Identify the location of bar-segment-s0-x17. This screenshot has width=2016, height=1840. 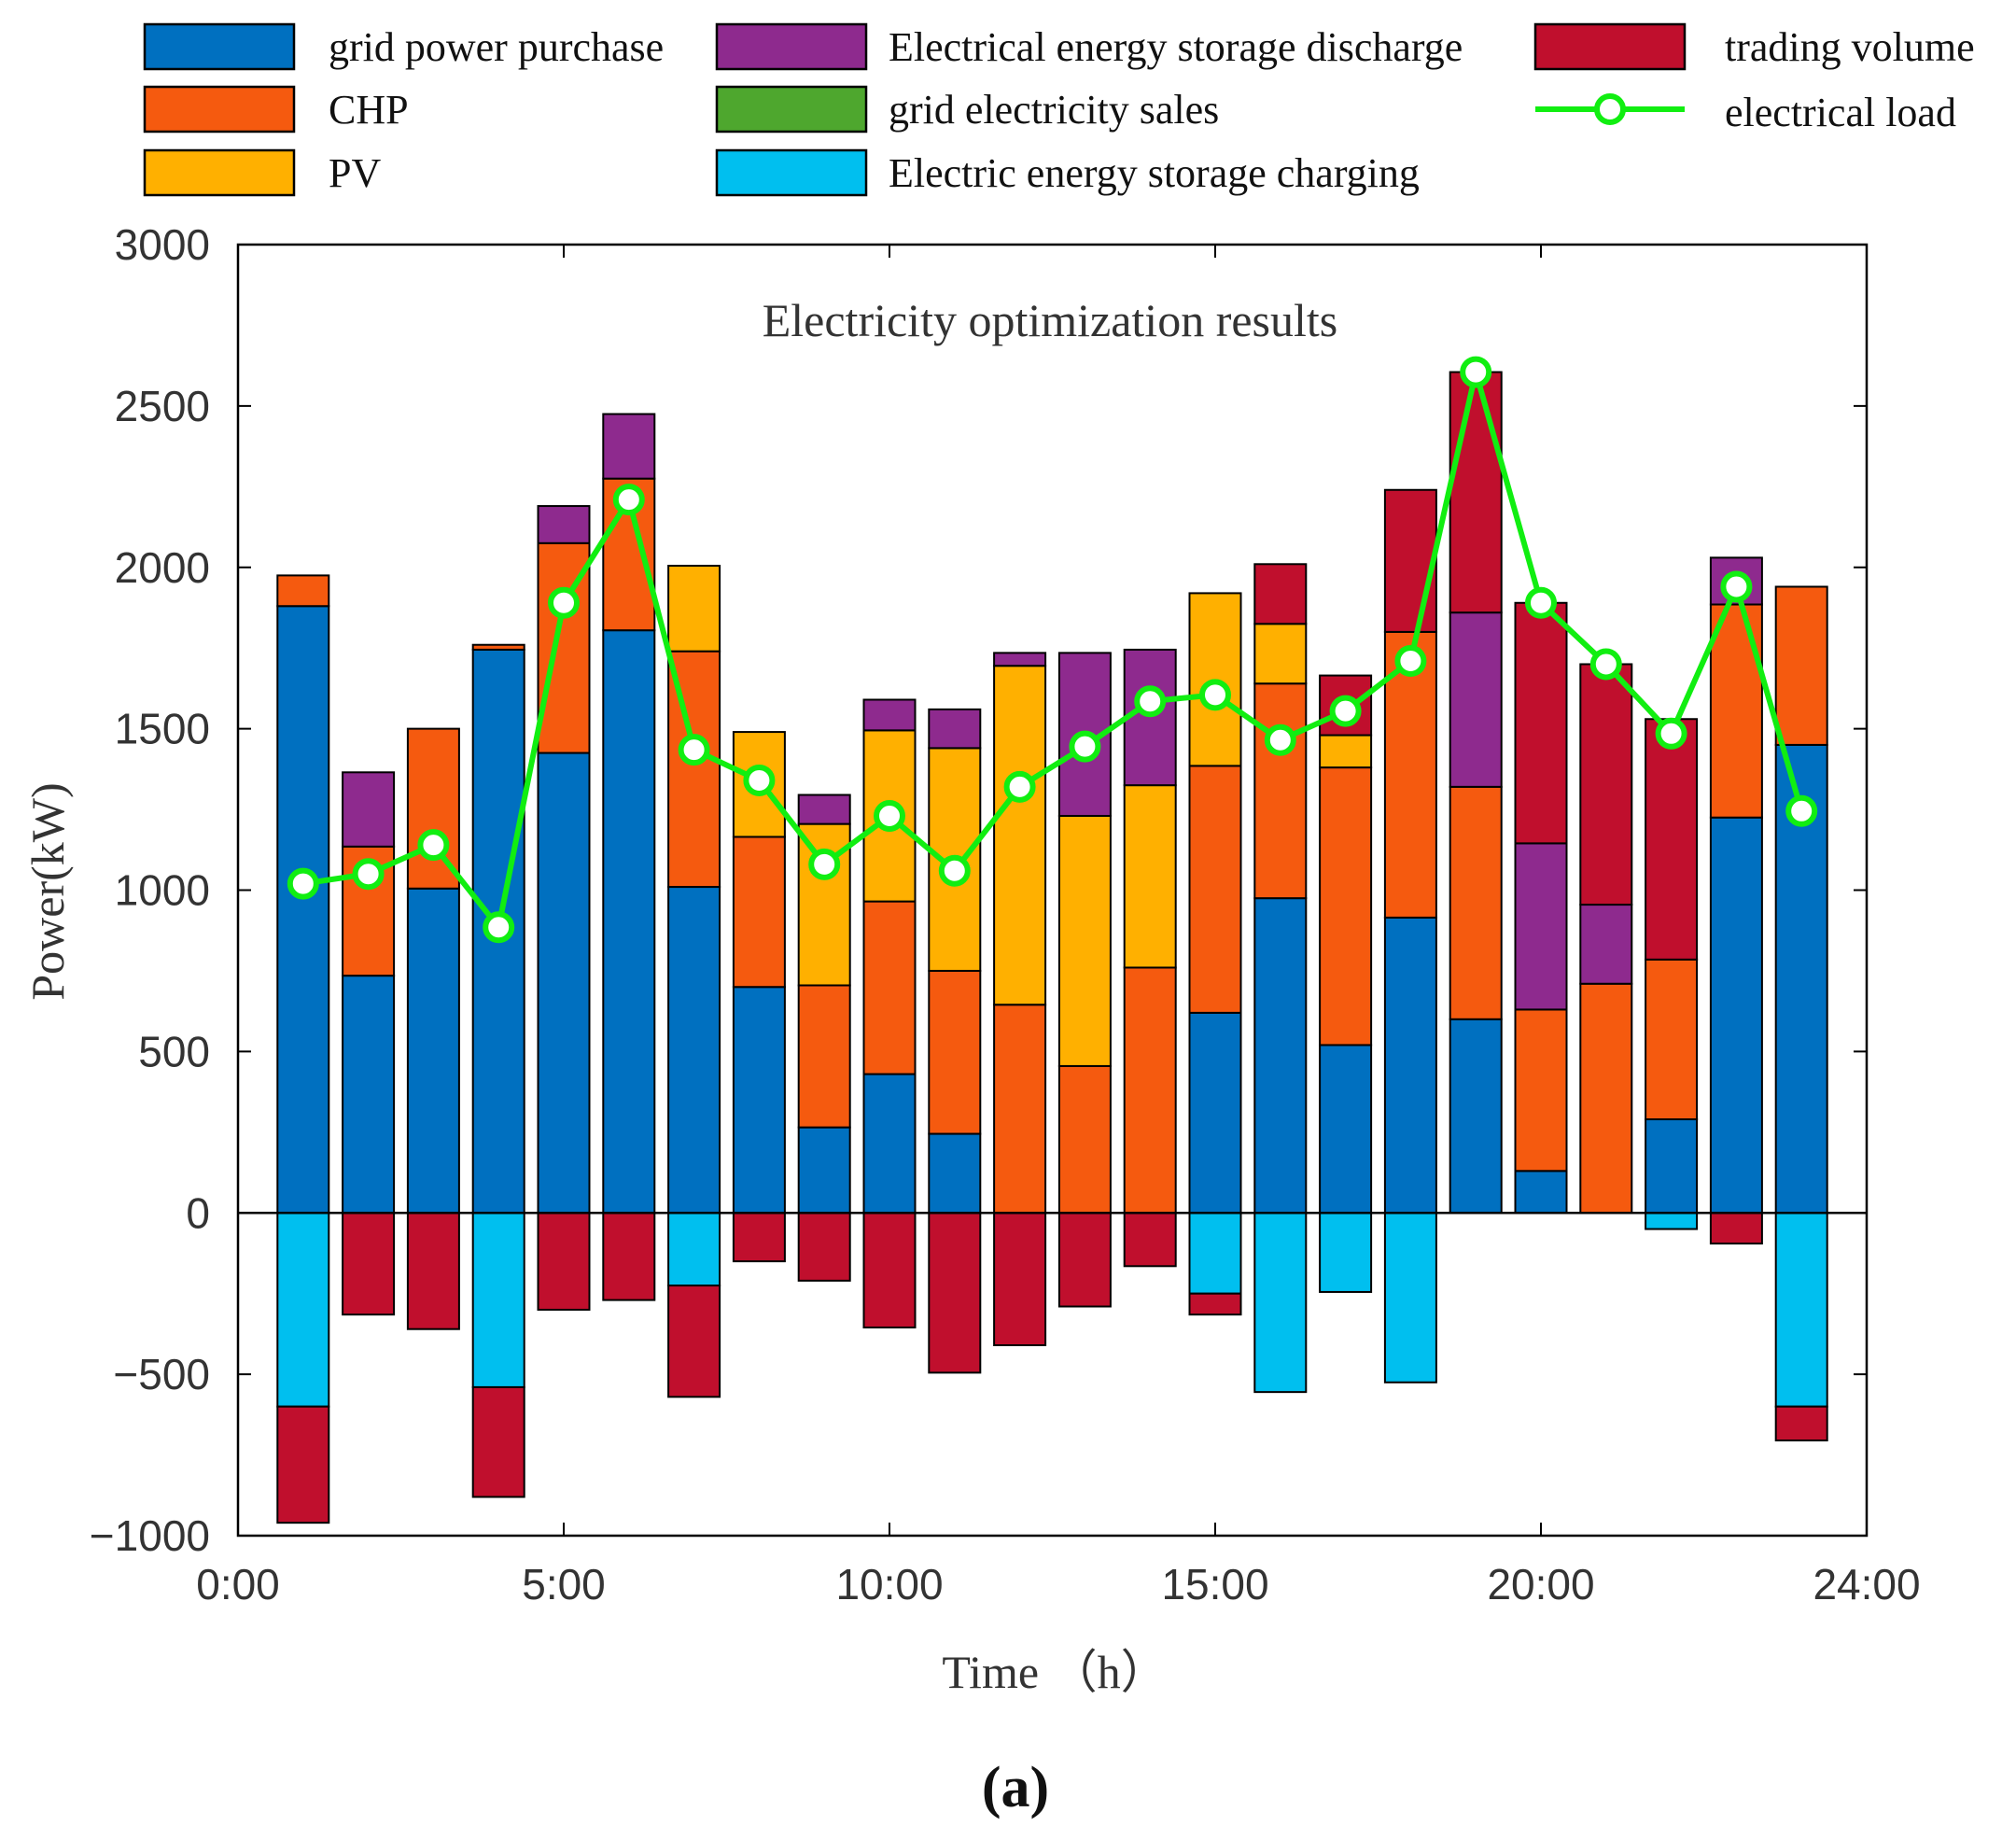
(1346, 1129).